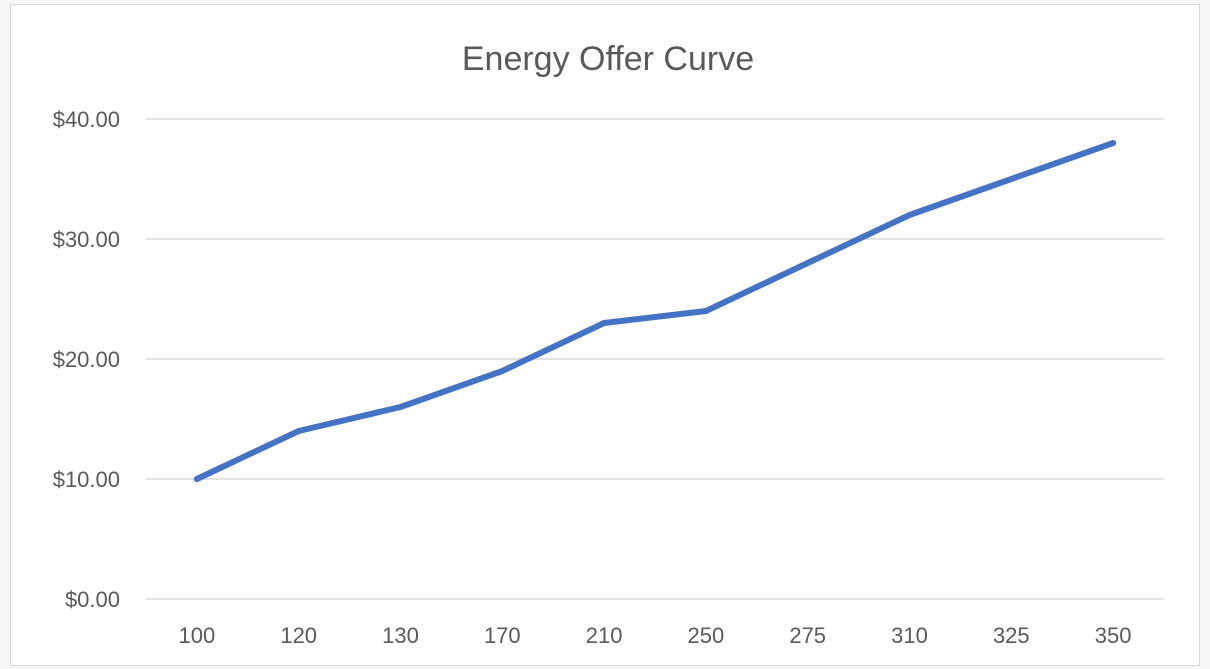 This screenshot has width=1210, height=669. I want to click on x-tick-label: 130, so click(400, 635).